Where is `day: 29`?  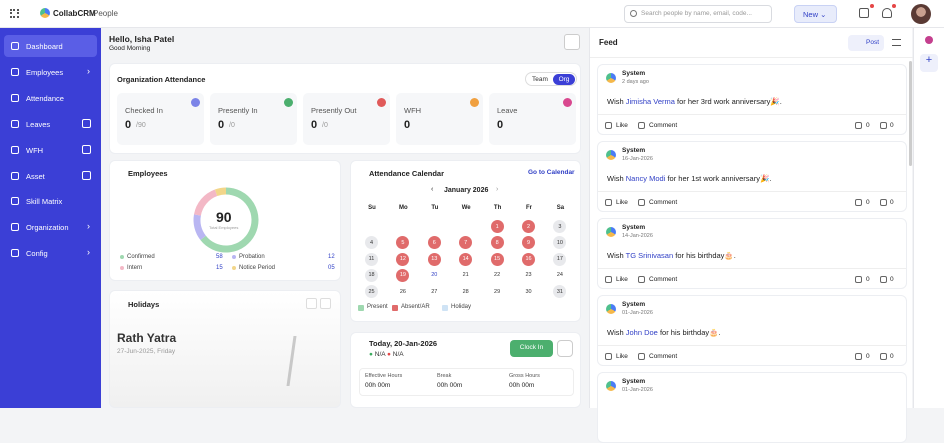
day: 29 is located at coordinates (497, 291).